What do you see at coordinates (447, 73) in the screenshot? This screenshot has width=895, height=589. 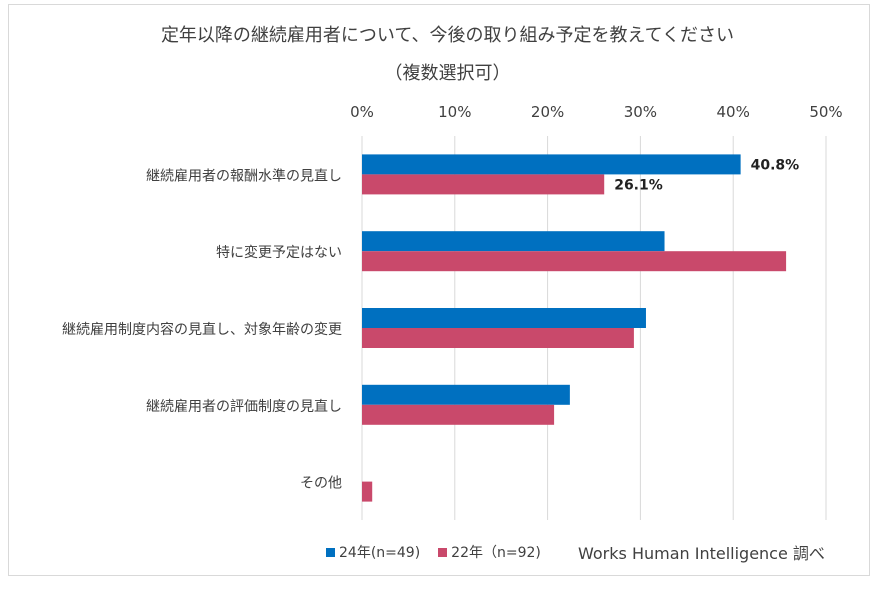 I see `chart-subtitle: （複数選択可）` at bounding box center [447, 73].